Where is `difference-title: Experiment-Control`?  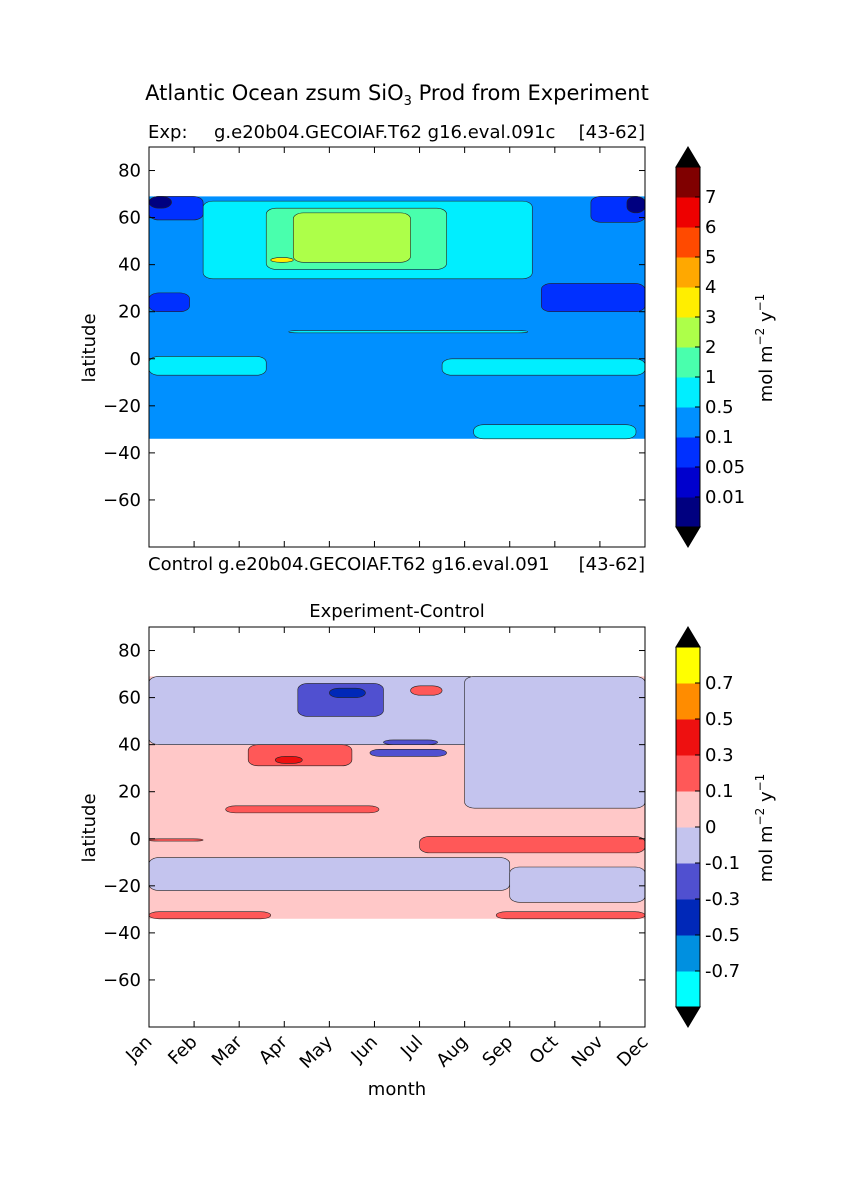 difference-title: Experiment-Control is located at coordinates (397, 611).